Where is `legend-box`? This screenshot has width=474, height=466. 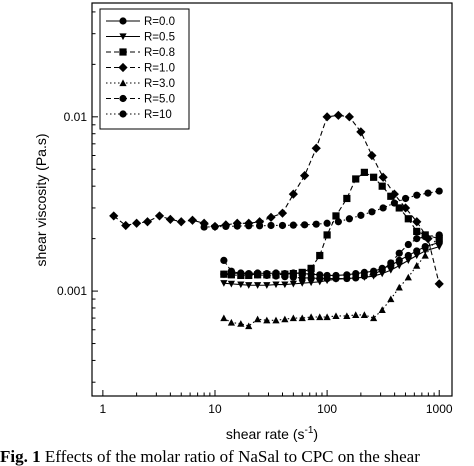
legend-box is located at coordinates (144, 69).